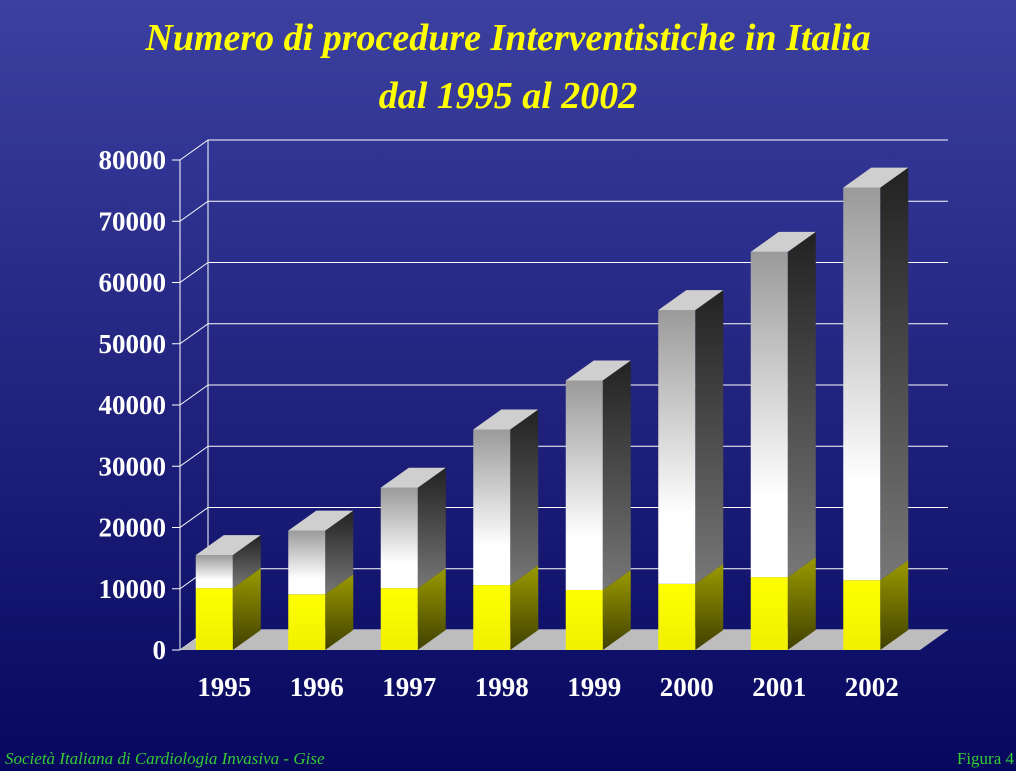 This screenshot has width=1016, height=771. What do you see at coordinates (317, 687) in the screenshot?
I see `x-tick-label: 1996` at bounding box center [317, 687].